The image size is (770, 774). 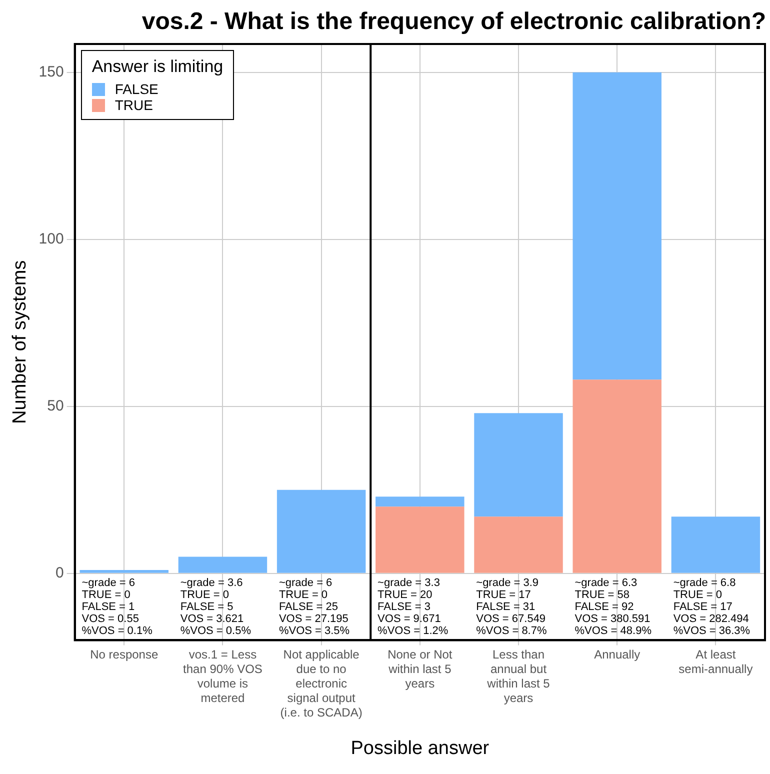 I want to click on annotation: ~grade = 3.9 TRUE = 17 FALSE = 31 VOS = 67.549 %VOS = 8.7%, so click(x=511, y=606).